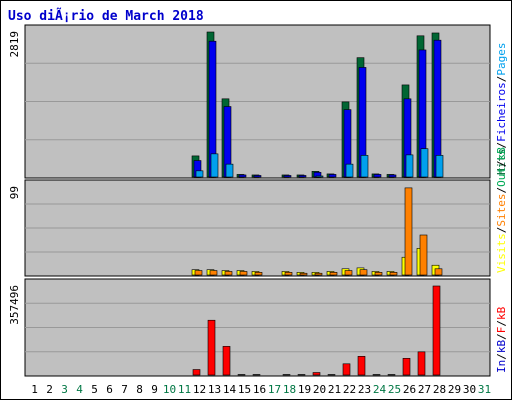 The image size is (512, 400). I want to click on panel-visits-max-label: 99, so click(14, 192).